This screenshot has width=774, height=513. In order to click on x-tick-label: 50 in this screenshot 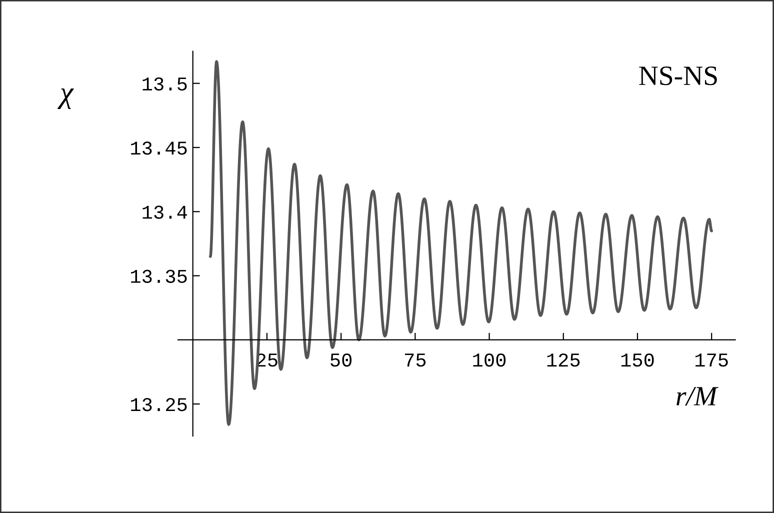, I will do `click(341, 360)`.